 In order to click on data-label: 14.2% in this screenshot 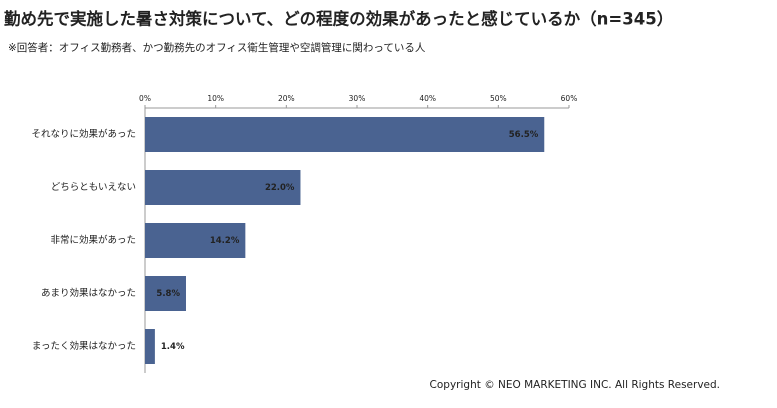, I will do `click(225, 241)`.